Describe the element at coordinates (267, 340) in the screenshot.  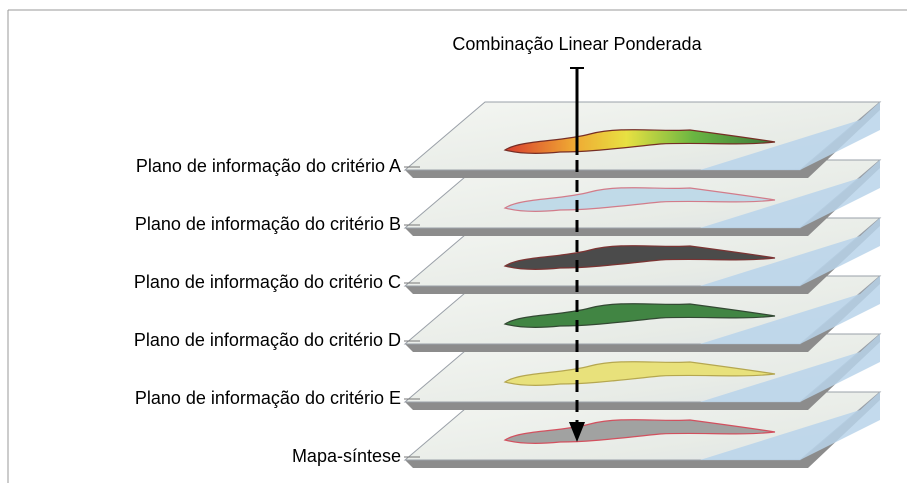
I see `layer-label: Plano de informação do critério D` at that location.